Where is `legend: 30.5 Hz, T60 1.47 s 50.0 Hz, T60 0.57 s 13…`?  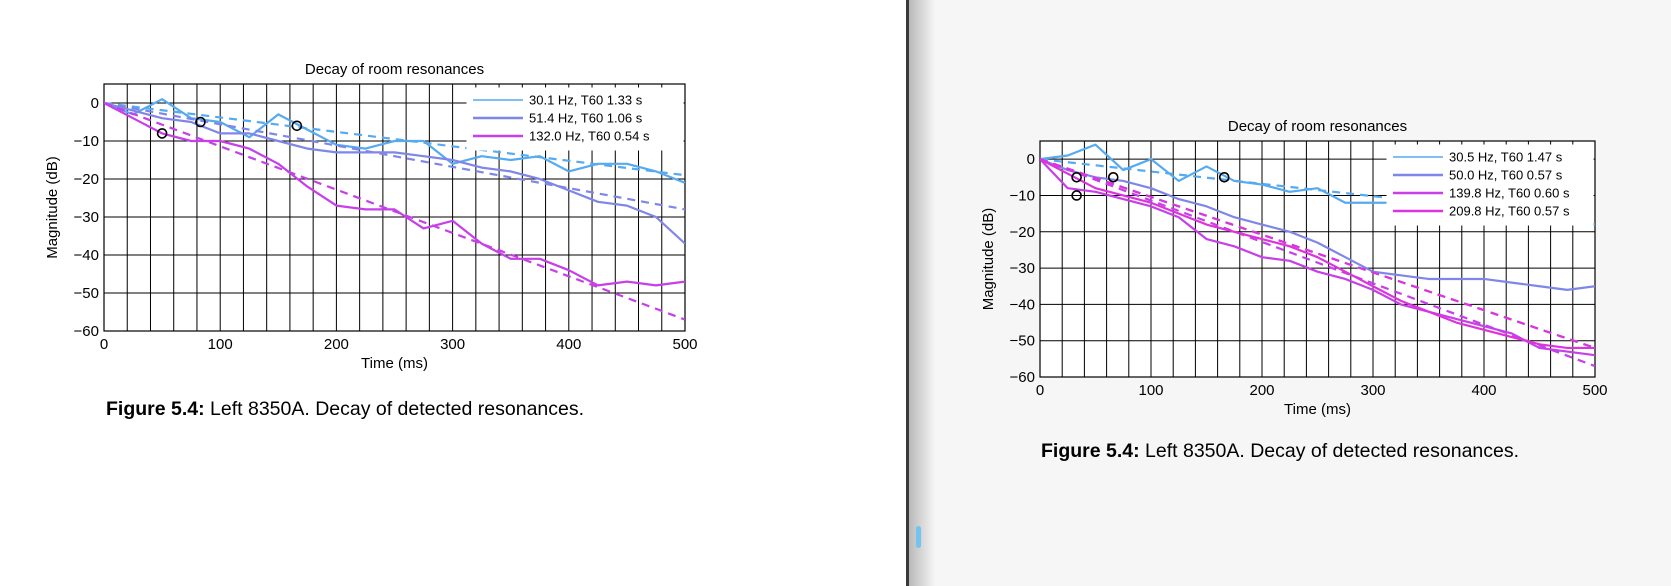 legend: 30.5 Hz, T60 1.47 s 50.0 Hz, T60 0.57 s 13… is located at coordinates (1490, 185).